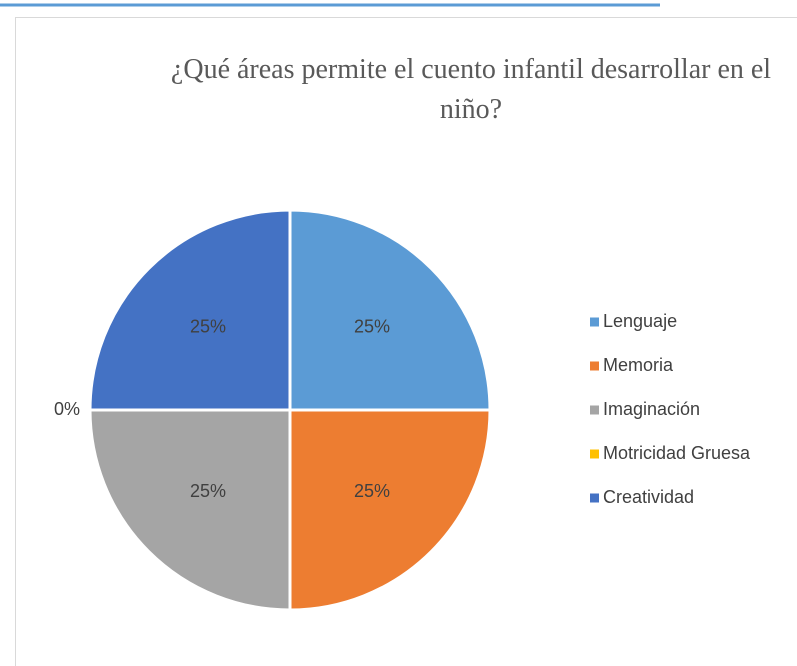 The height and width of the screenshot is (666, 797). I want to click on legend-label: Creatividad, so click(648, 497).